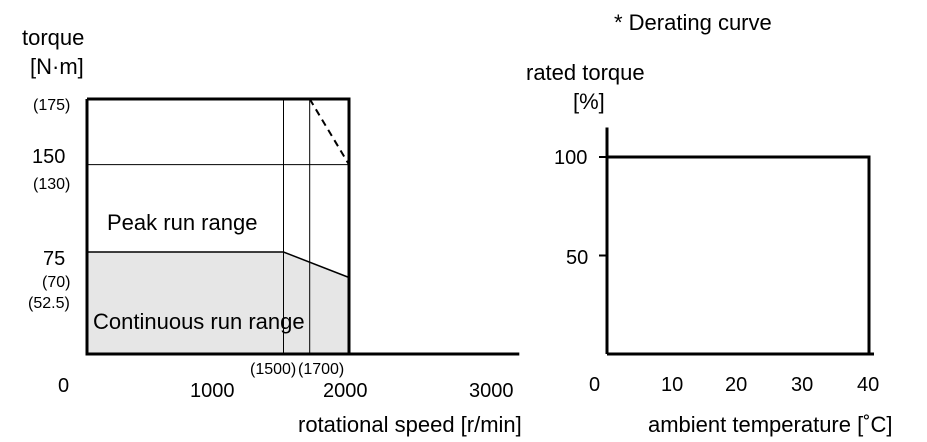 The image size is (927, 442). Describe the element at coordinates (51, 184) in the screenshot. I see `y-marked-130: (130)` at that location.